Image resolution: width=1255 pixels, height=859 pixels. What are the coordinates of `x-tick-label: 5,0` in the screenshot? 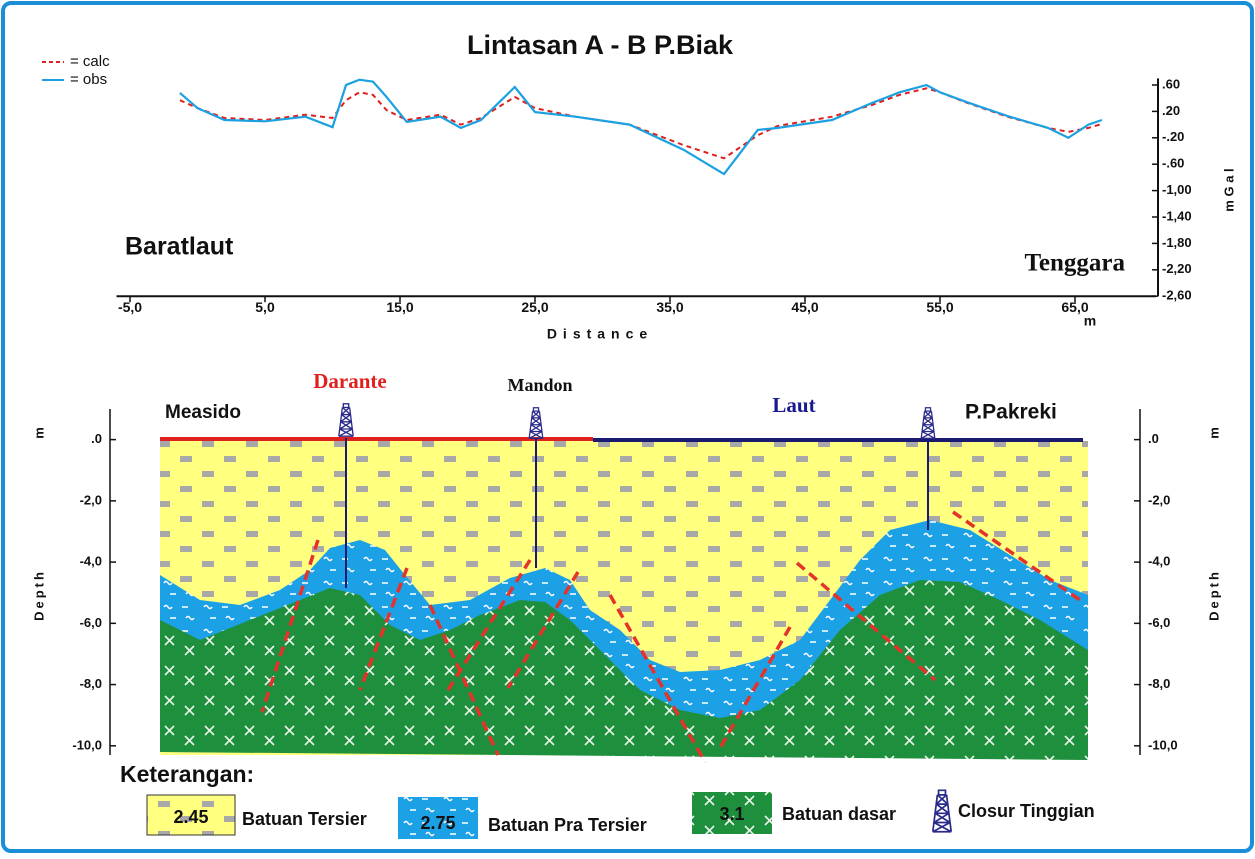 It's located at (265, 307).